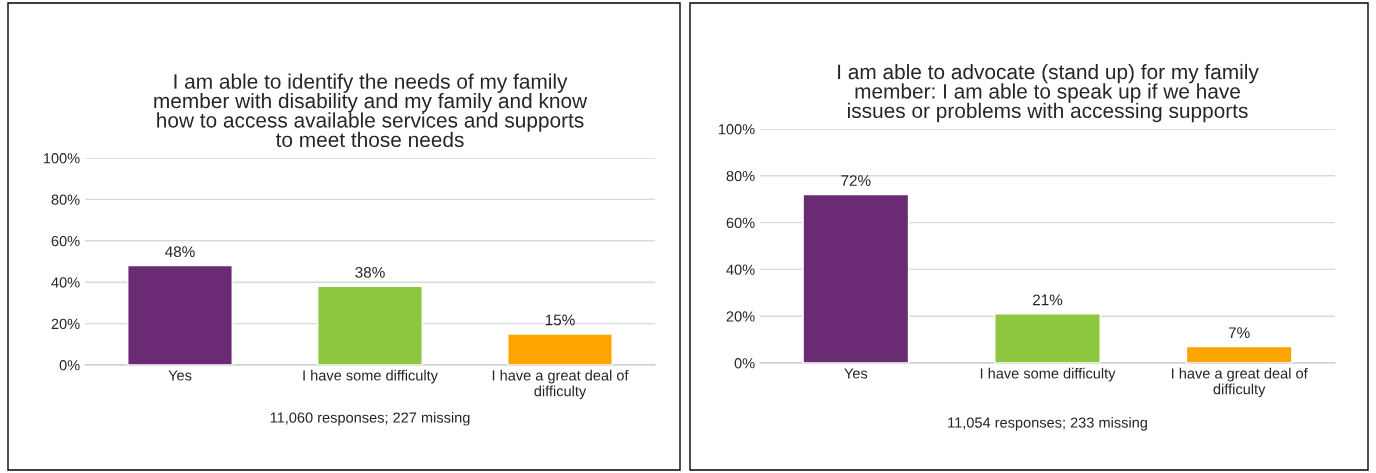 The image size is (1376, 473). What do you see at coordinates (1047, 300) in the screenshot?
I see `data-label: 21%` at bounding box center [1047, 300].